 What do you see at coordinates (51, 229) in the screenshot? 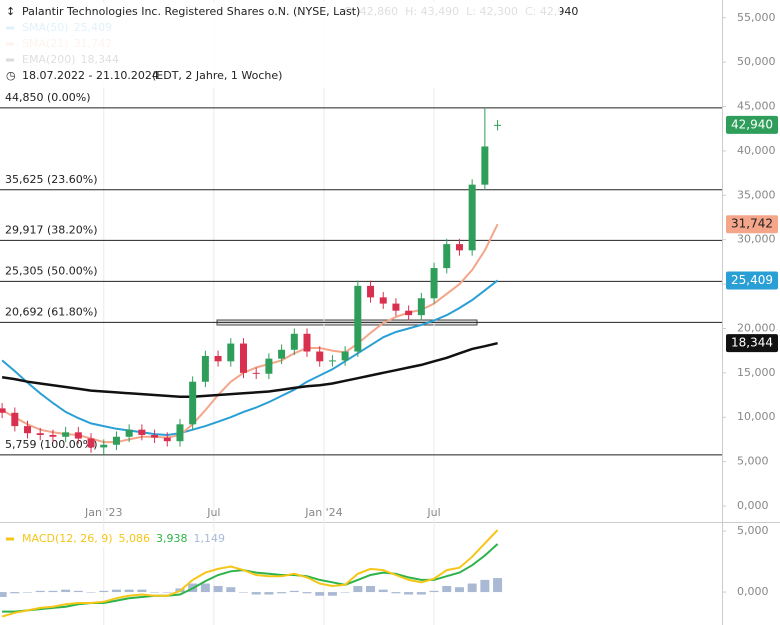
I see `fib-label: 29,917 (38.20%)` at bounding box center [51, 229].